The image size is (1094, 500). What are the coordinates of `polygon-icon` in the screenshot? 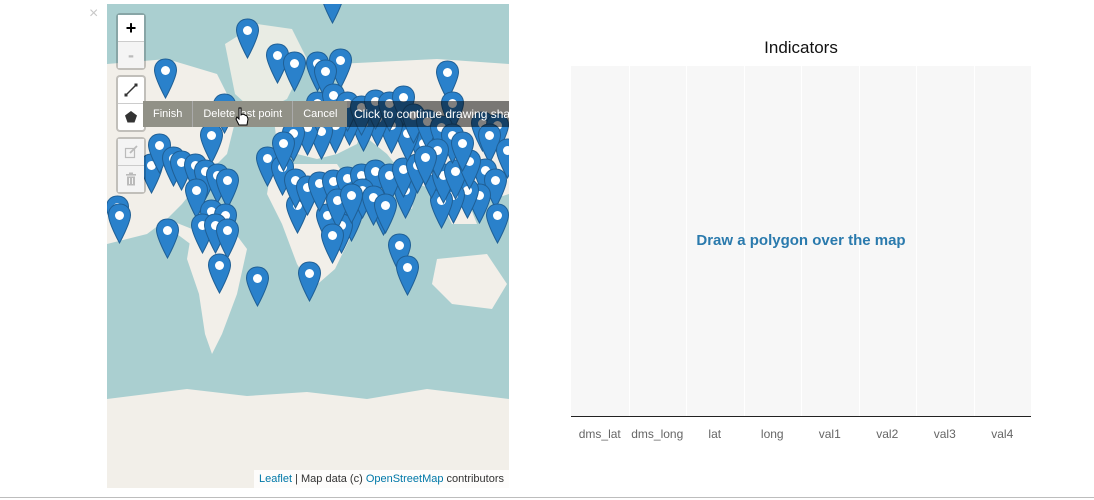 It's located at (131, 117).